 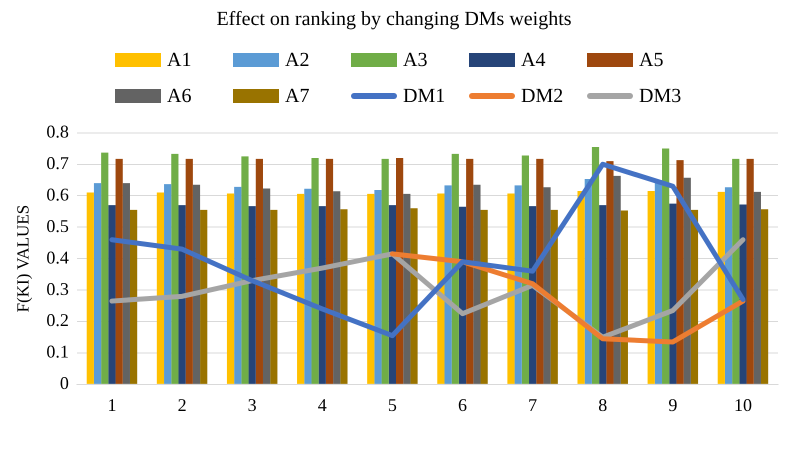 I want to click on y-tick-label: 0.7, so click(x=57, y=162).